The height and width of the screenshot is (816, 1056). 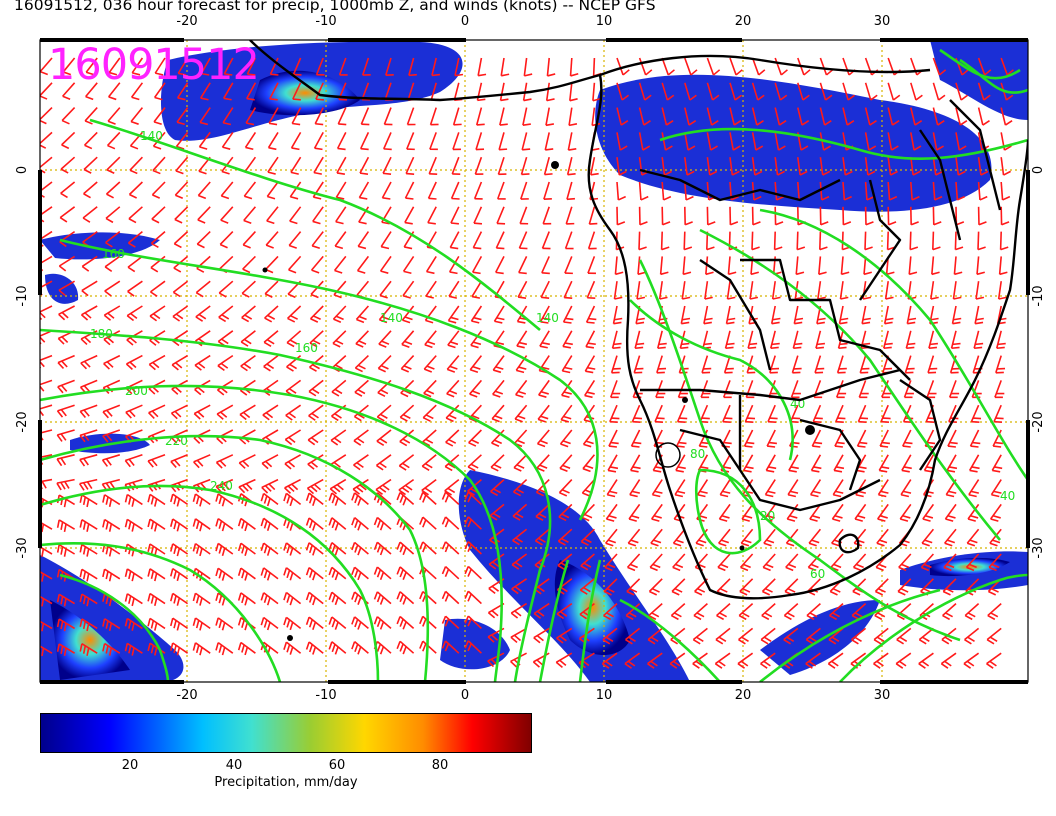 What do you see at coordinates (221, 486) in the screenshot?
I see `contour-label: 240` at bounding box center [221, 486].